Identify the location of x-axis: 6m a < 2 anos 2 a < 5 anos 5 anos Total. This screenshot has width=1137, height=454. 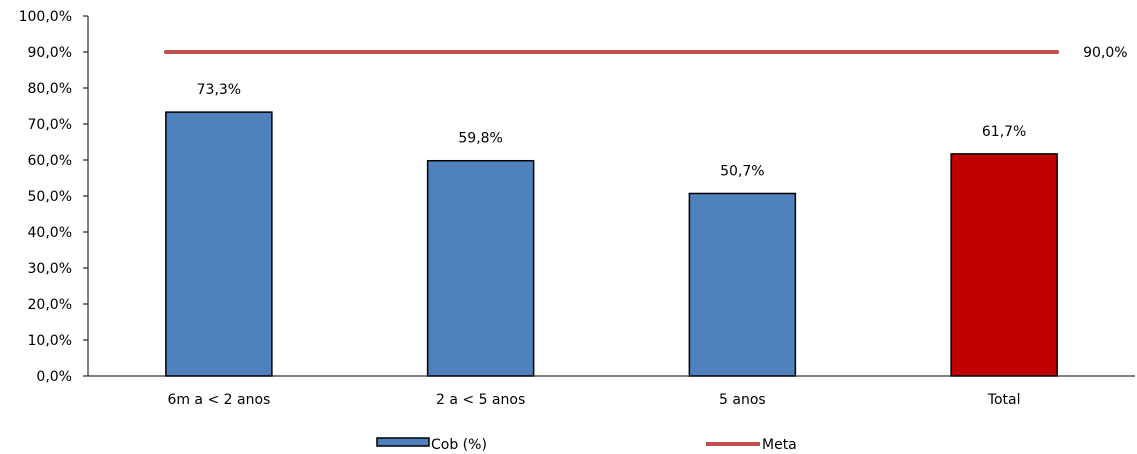
(611, 391).